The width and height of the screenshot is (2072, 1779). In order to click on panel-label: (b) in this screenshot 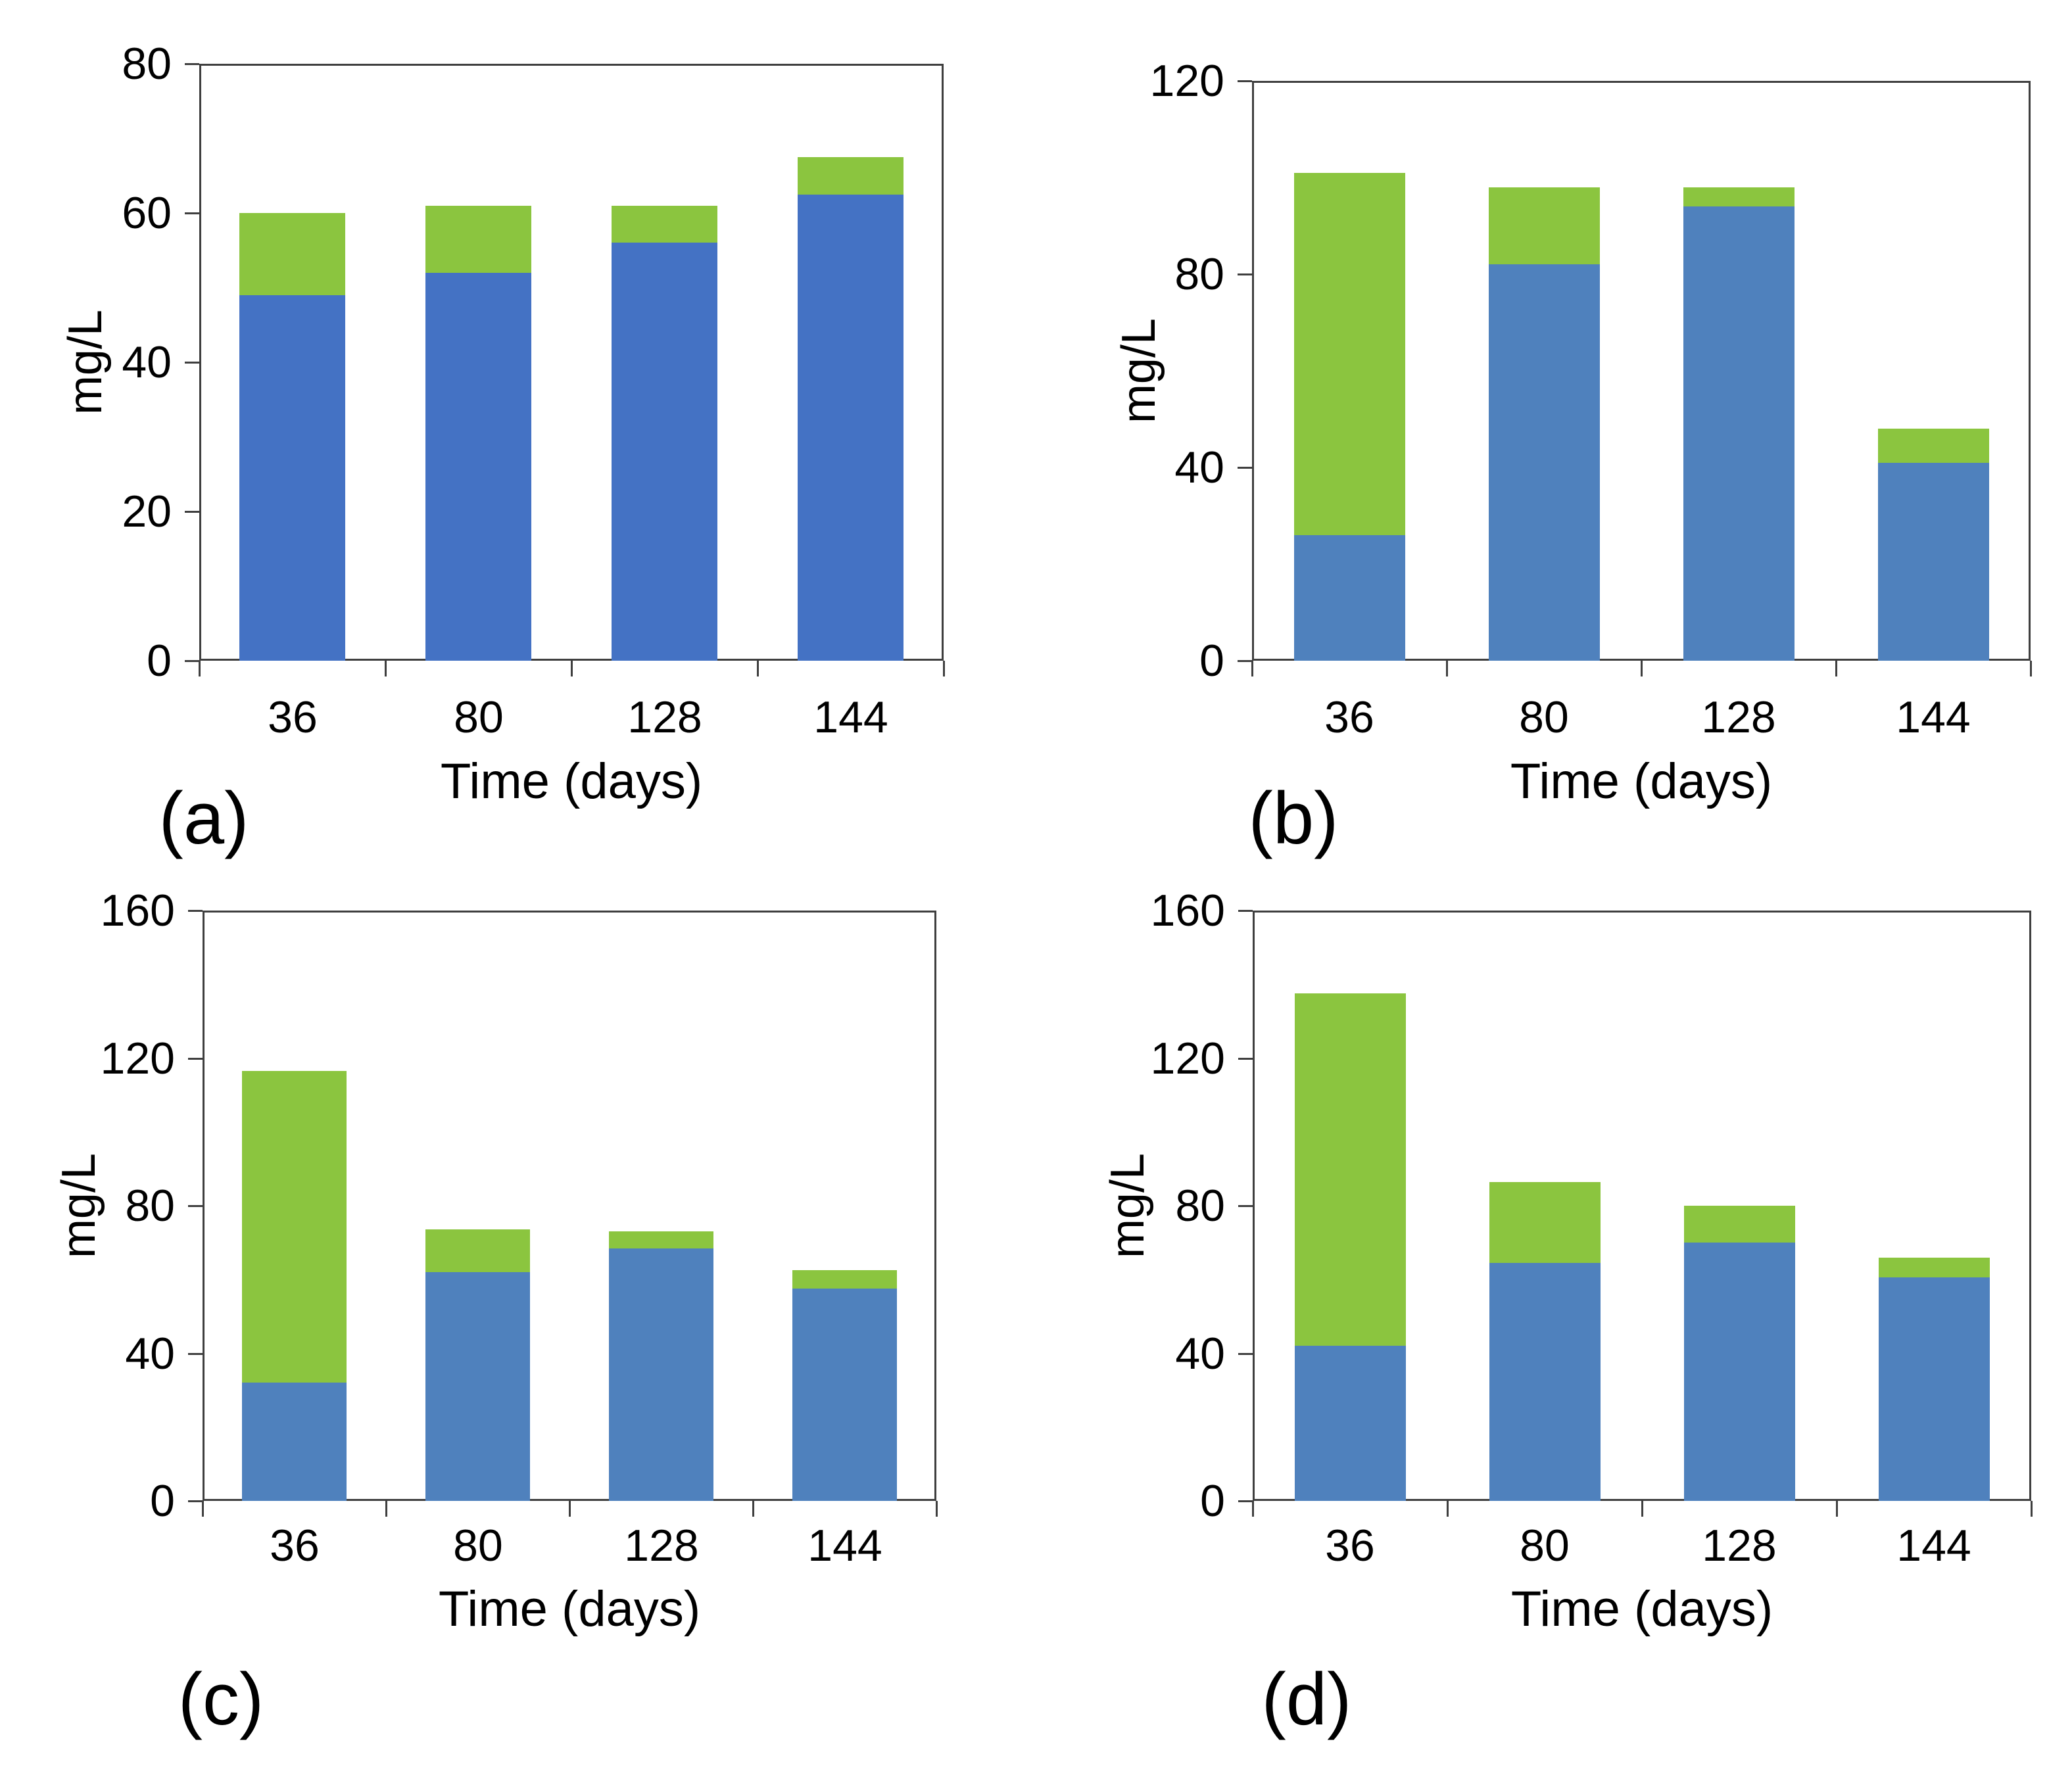, I will do `click(1293, 818)`.